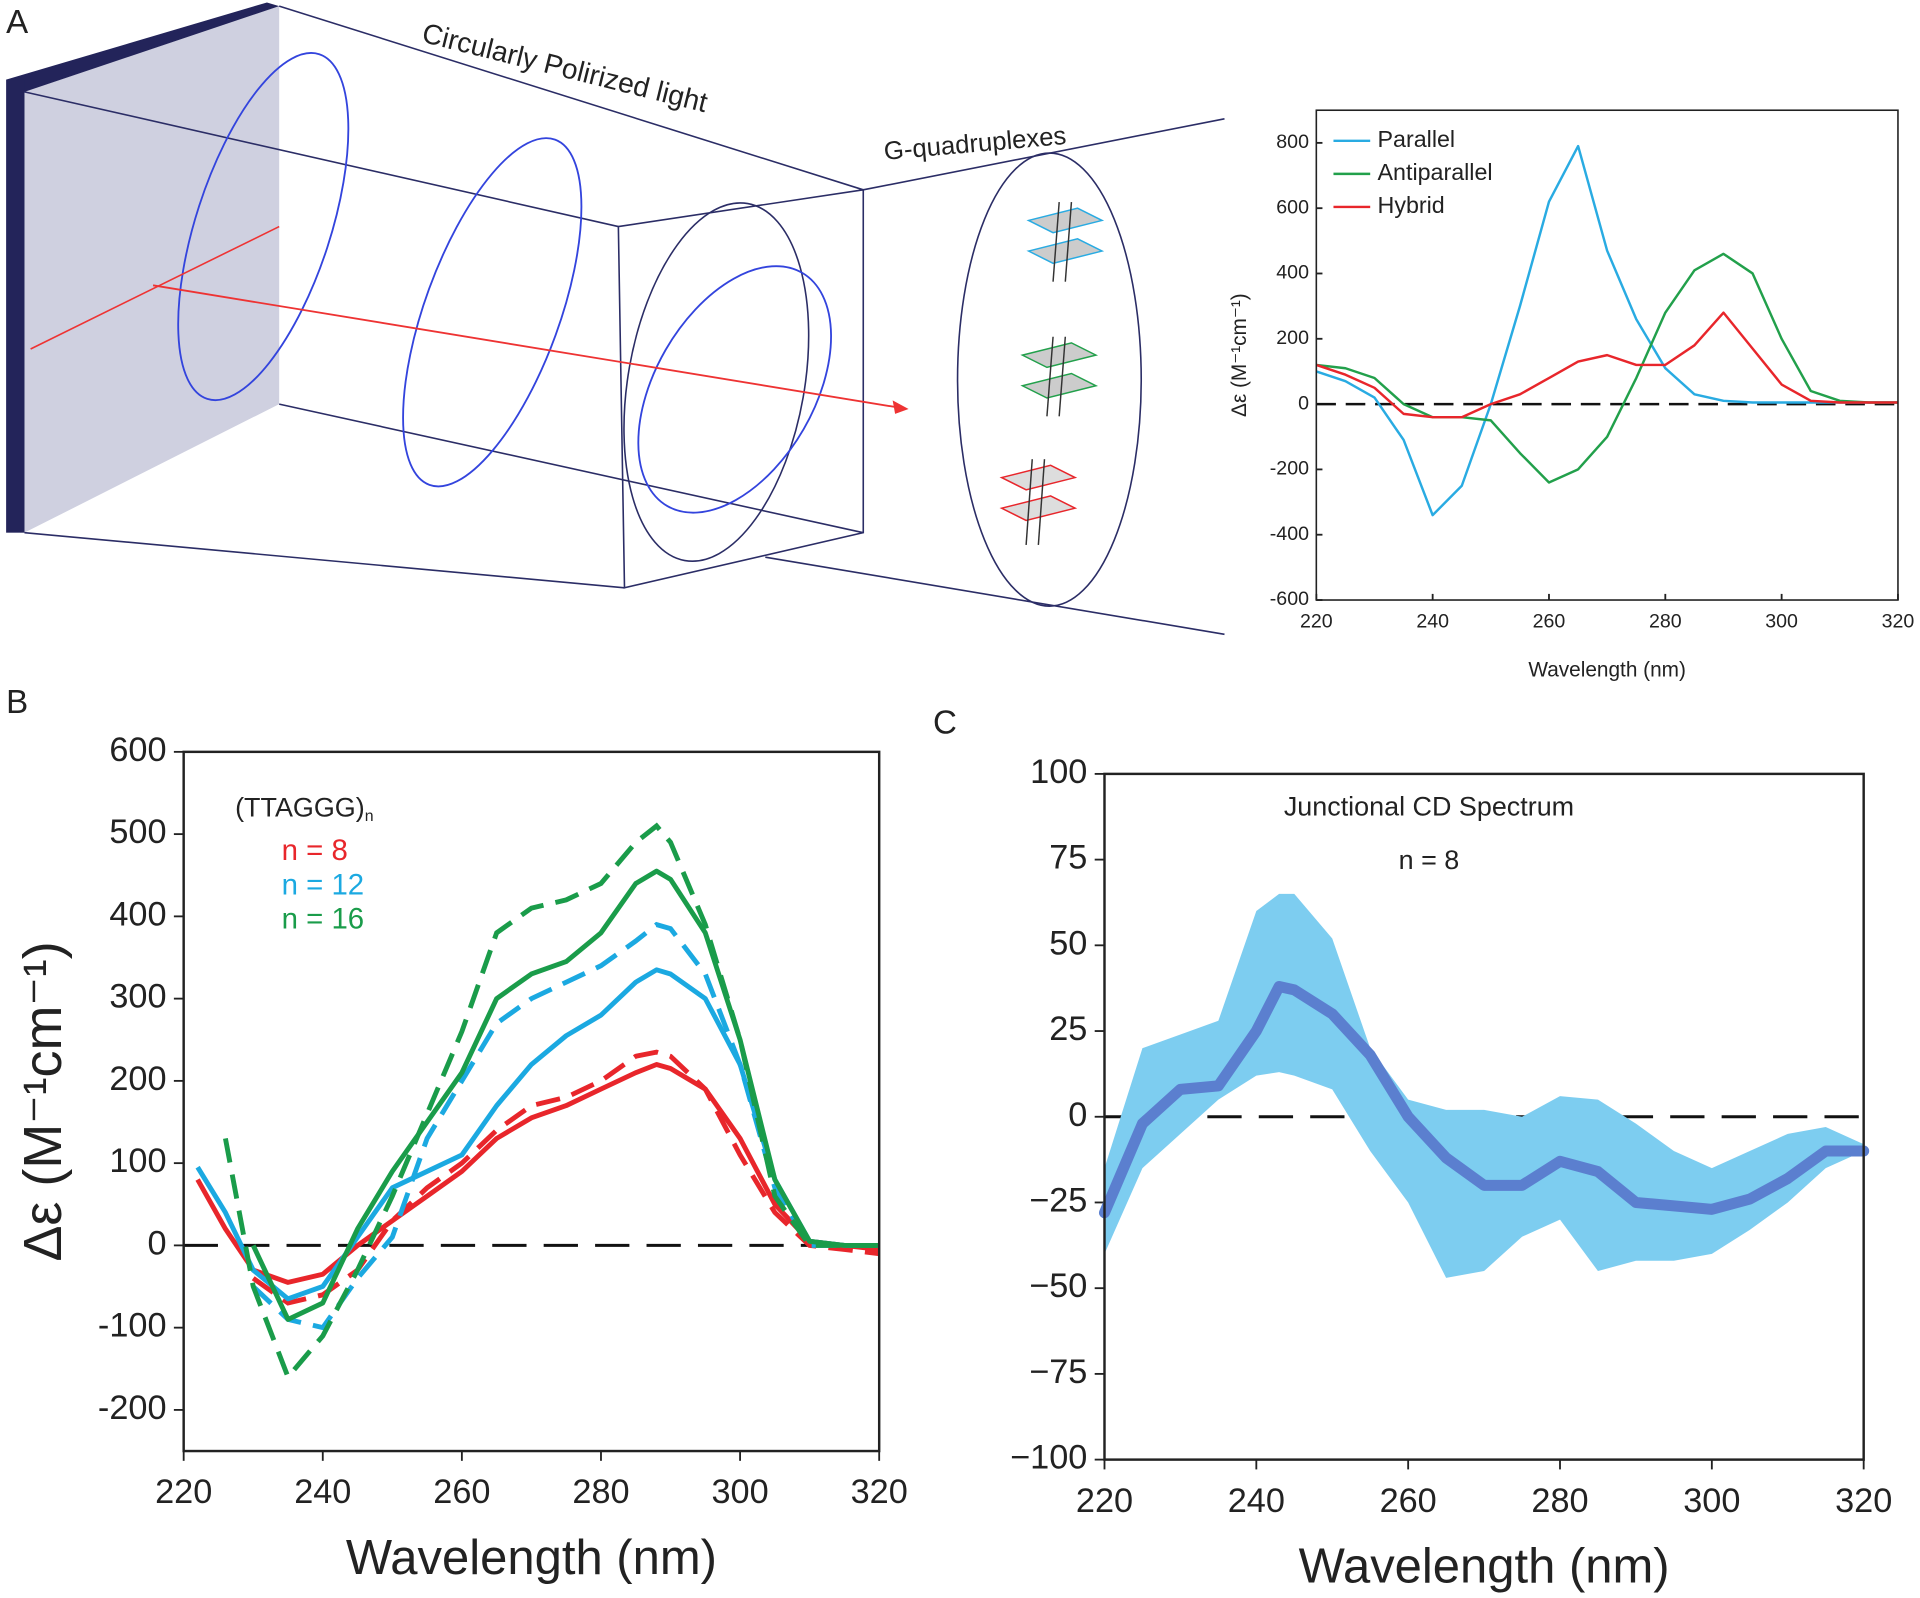 This screenshot has width=1920, height=1598. Describe the element at coordinates (1411, 205) in the screenshot. I see `legend-label: Hybrid` at that location.